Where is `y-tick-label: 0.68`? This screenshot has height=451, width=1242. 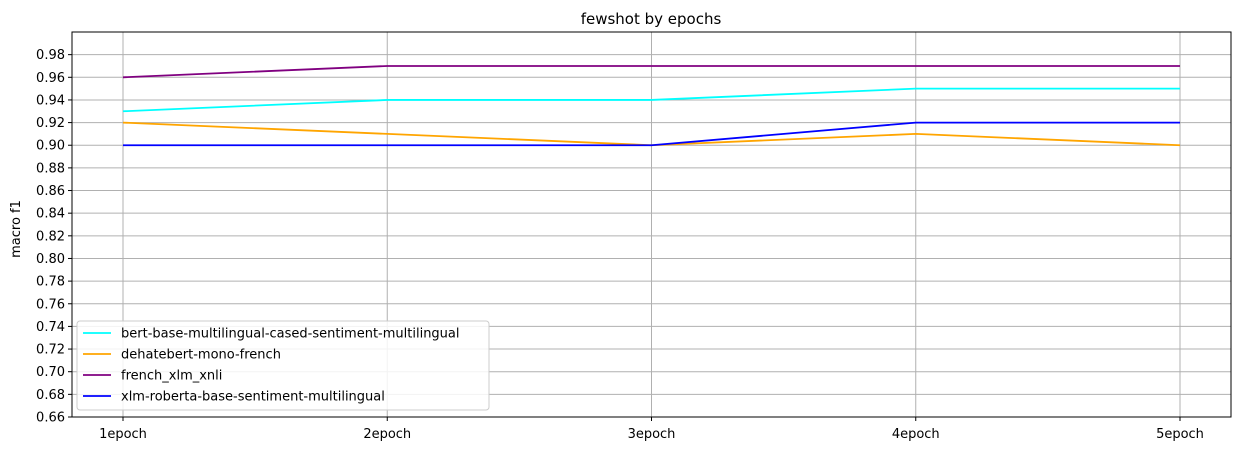 y-tick-label: 0.68 is located at coordinates (50, 395).